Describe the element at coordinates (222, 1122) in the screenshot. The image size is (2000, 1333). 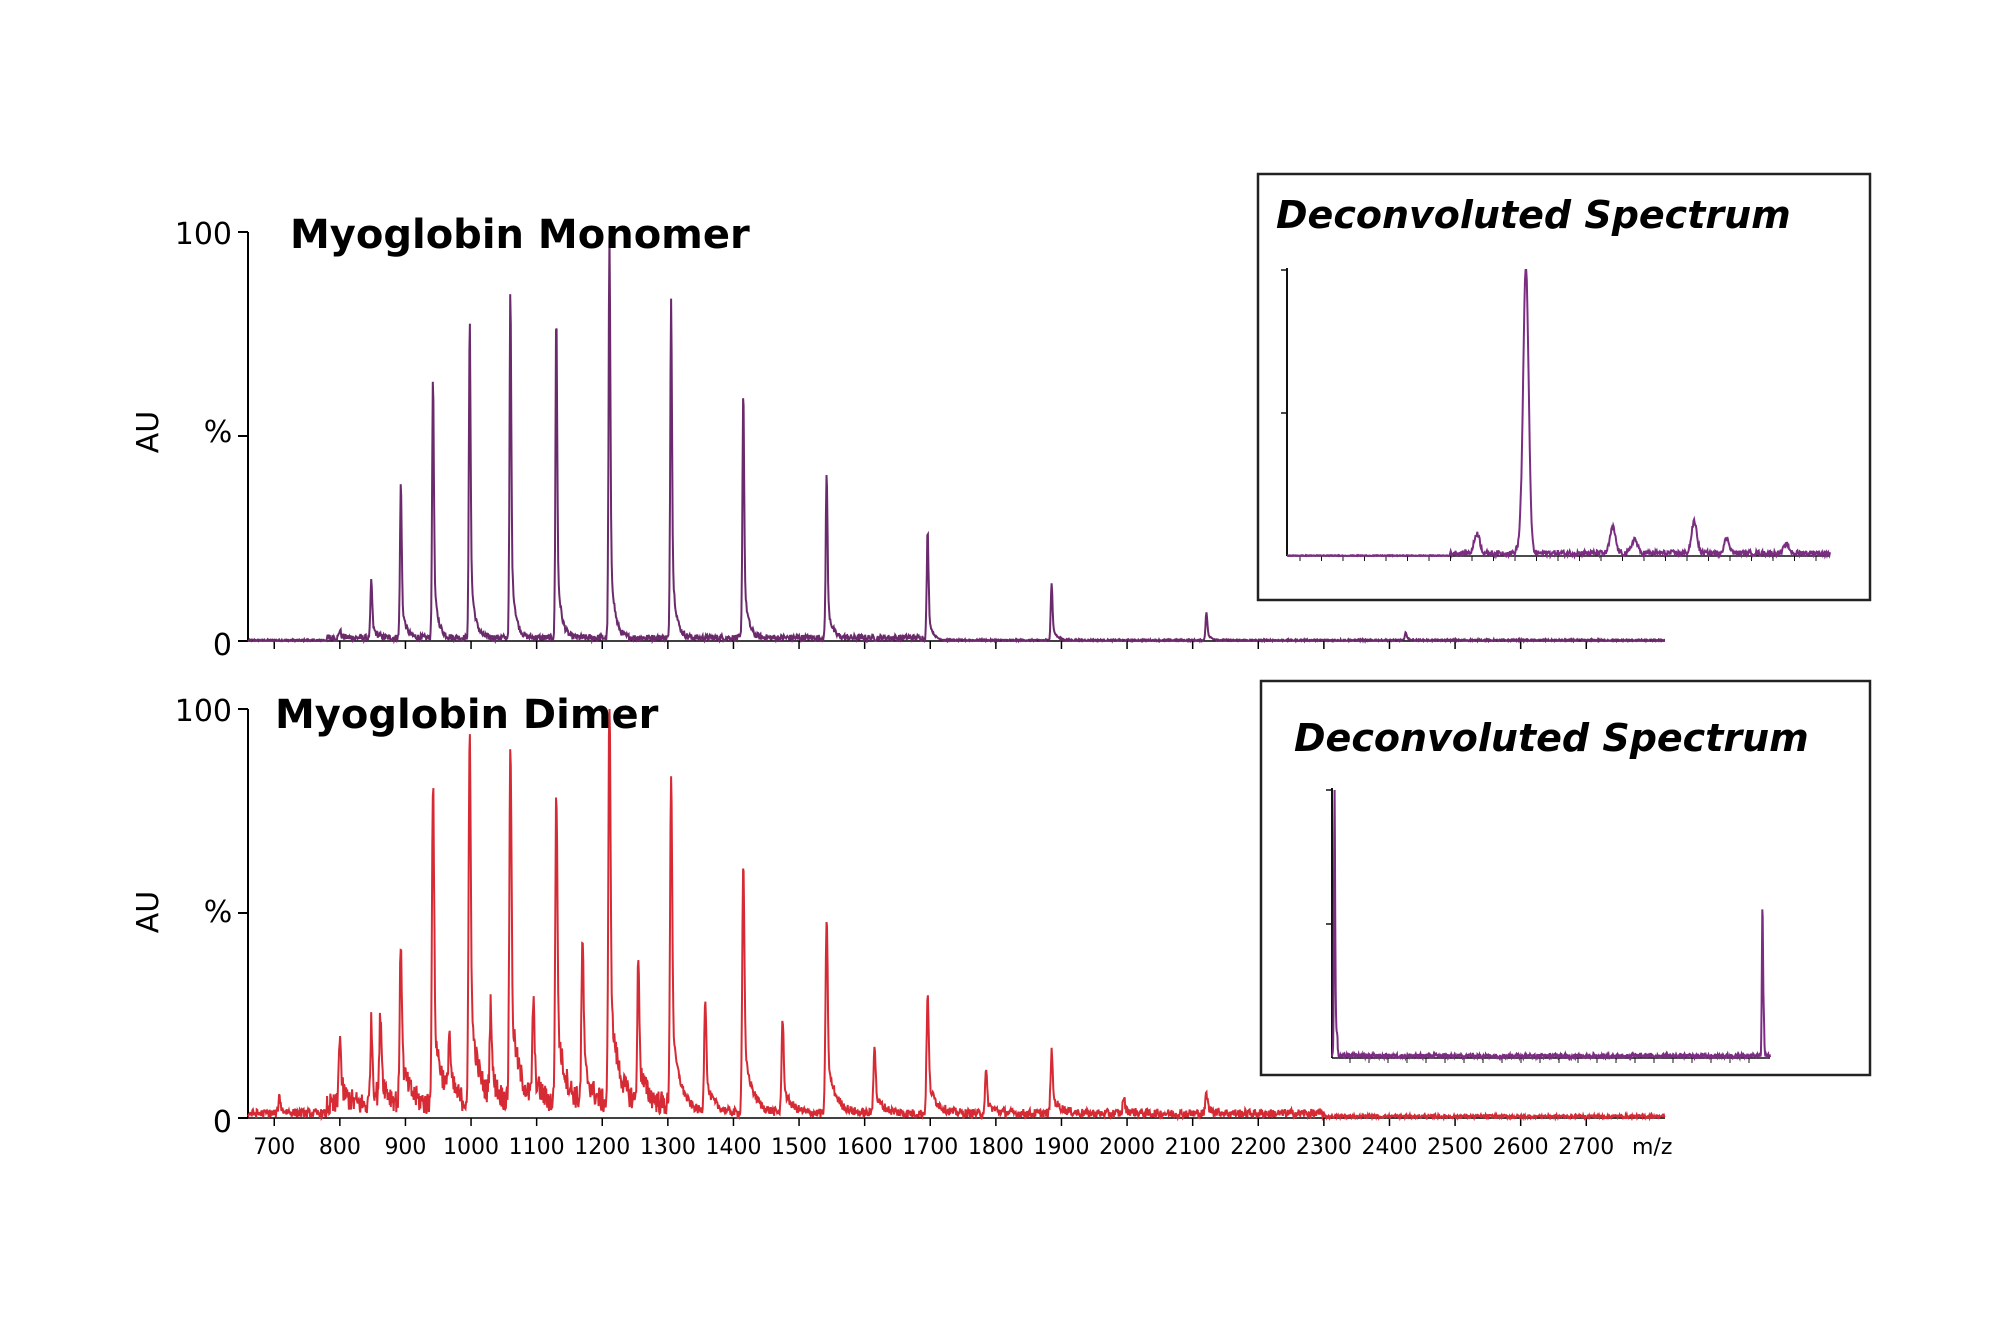
I see `dimer-y-tick-min: 0` at that location.